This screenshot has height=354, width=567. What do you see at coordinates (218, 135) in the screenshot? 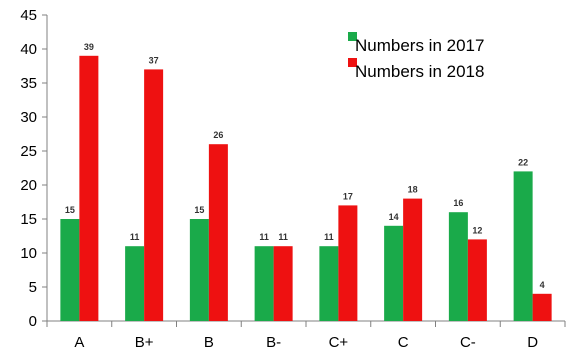
I see `data-label: 26` at bounding box center [218, 135].